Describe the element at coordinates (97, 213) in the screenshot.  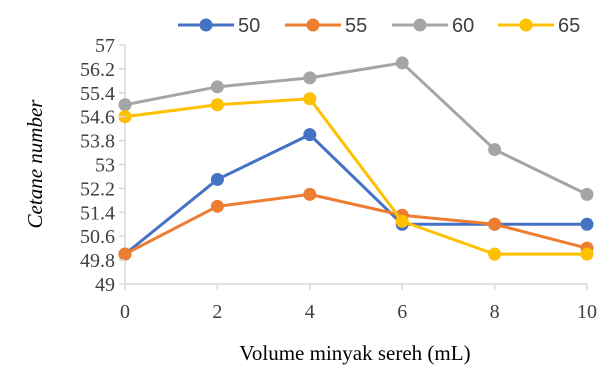
I see `y-tick-label: 51.4` at that location.